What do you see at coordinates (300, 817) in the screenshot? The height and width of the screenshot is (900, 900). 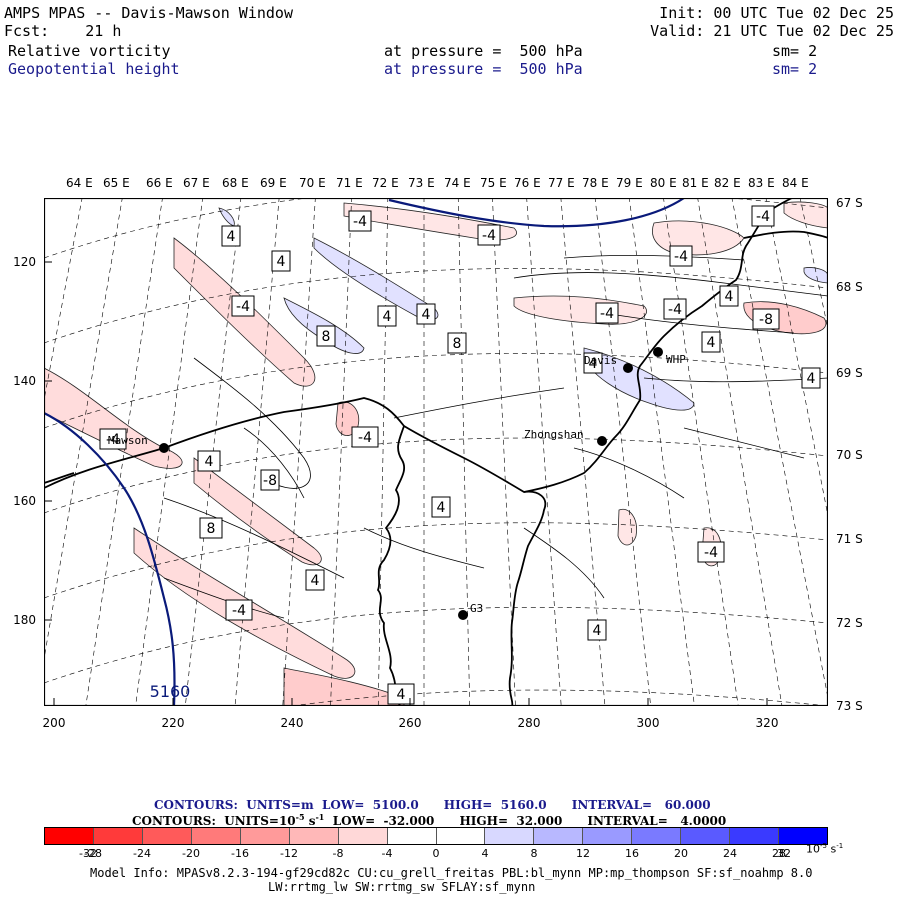 I see `vorticity-contour-exp: -5` at bounding box center [300, 817].